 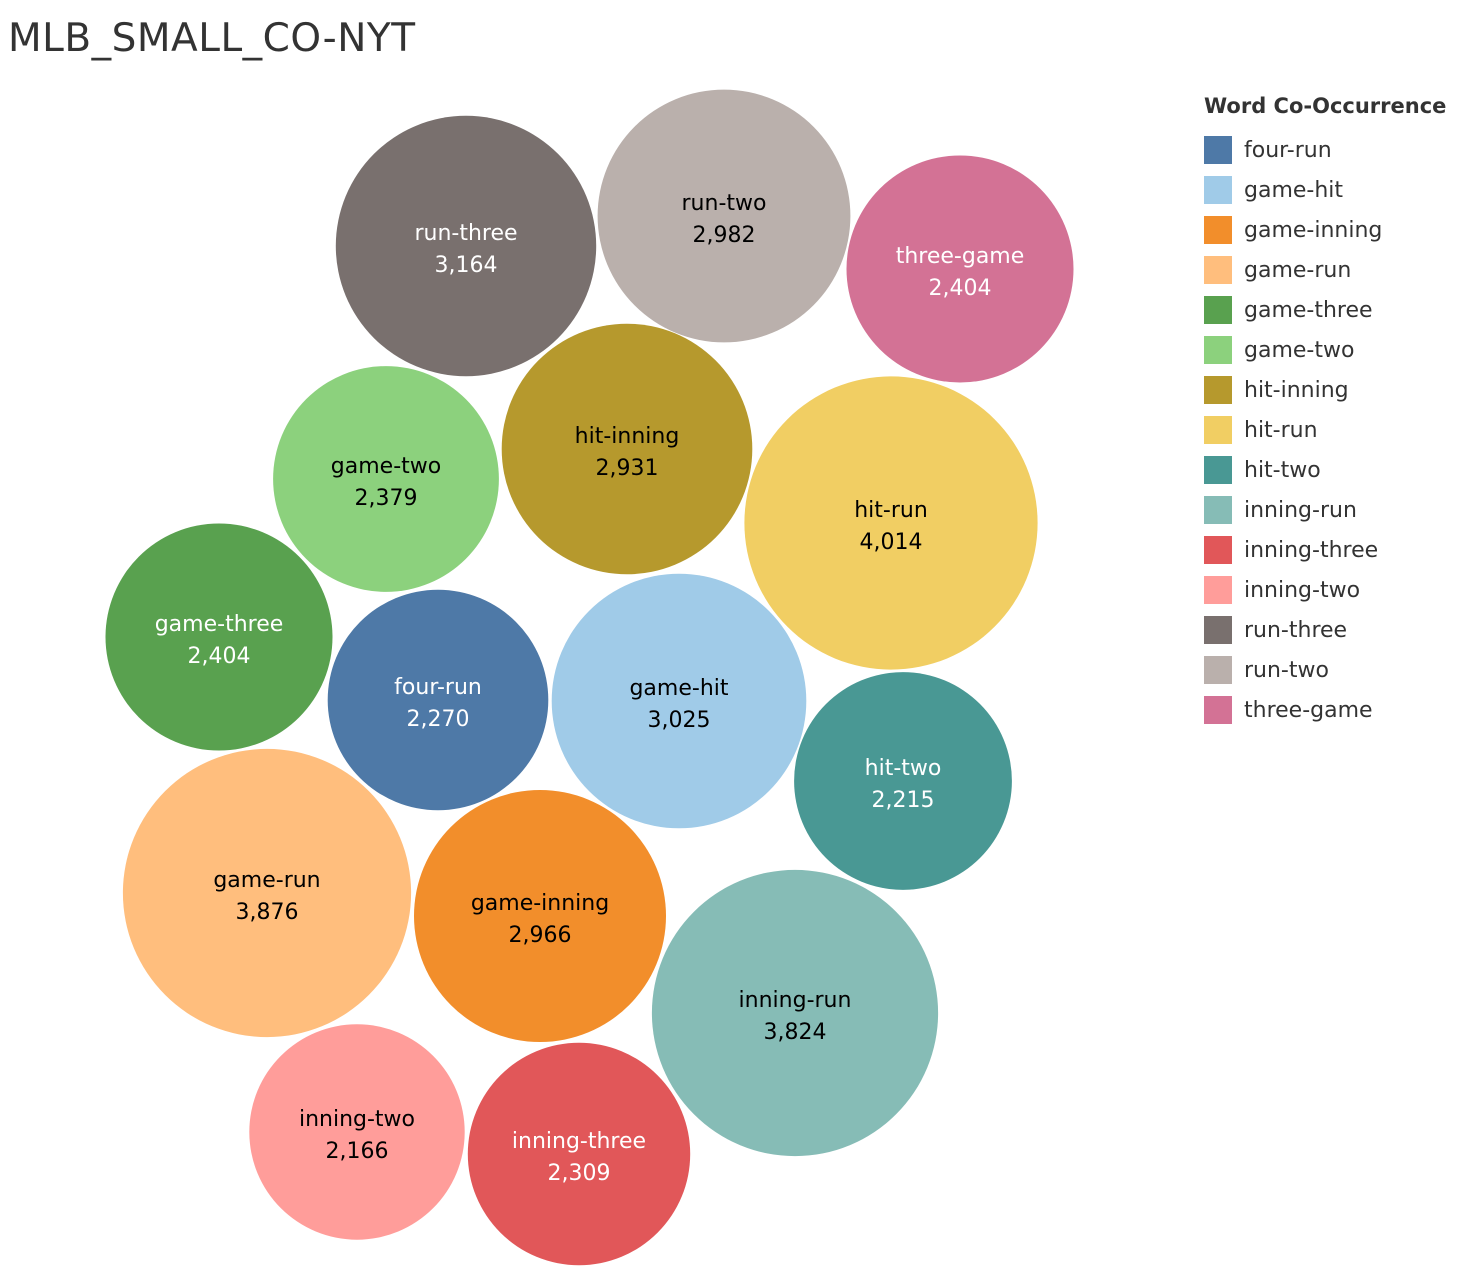 What do you see at coordinates (1339, 150) in the screenshot?
I see `legend-item-four-run: four-run` at bounding box center [1339, 150].